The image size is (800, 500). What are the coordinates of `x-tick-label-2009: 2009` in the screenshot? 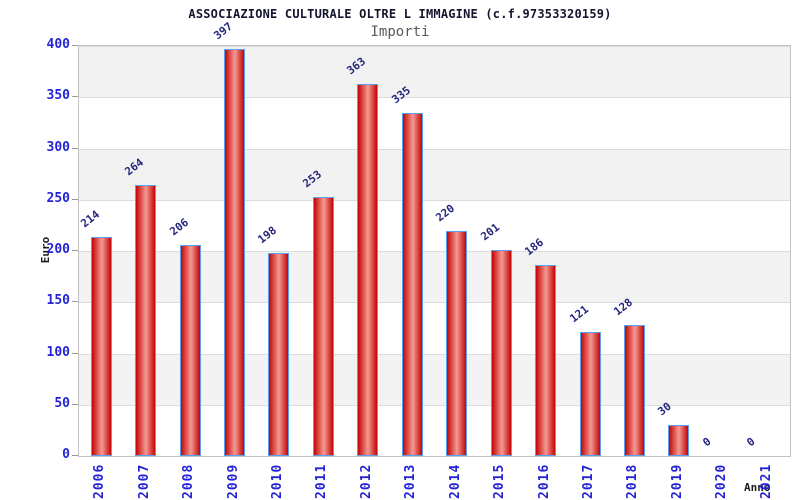 It's located at (233, 481).